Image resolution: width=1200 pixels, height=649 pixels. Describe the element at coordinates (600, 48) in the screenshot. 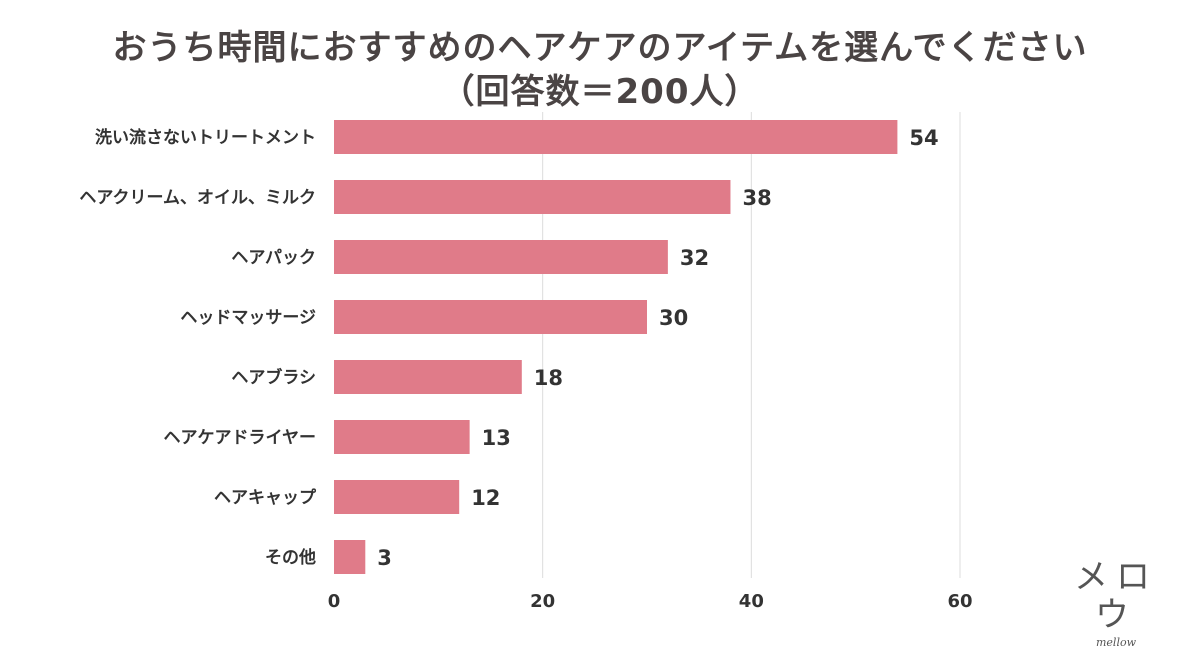

I see `chart-title: おうち時間におすすめのヘアケアのアイテムを選んでください` at that location.